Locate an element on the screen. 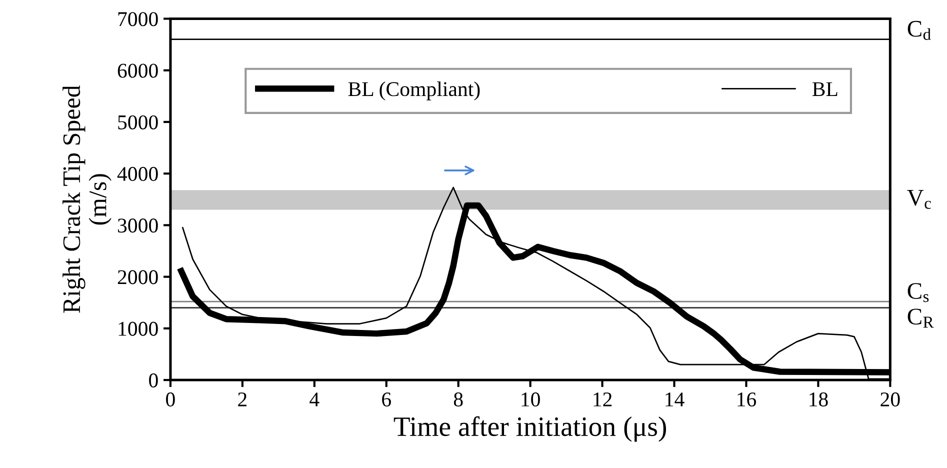 This screenshot has width=947, height=468. y-tick-label: 3000 is located at coordinates (138, 225).